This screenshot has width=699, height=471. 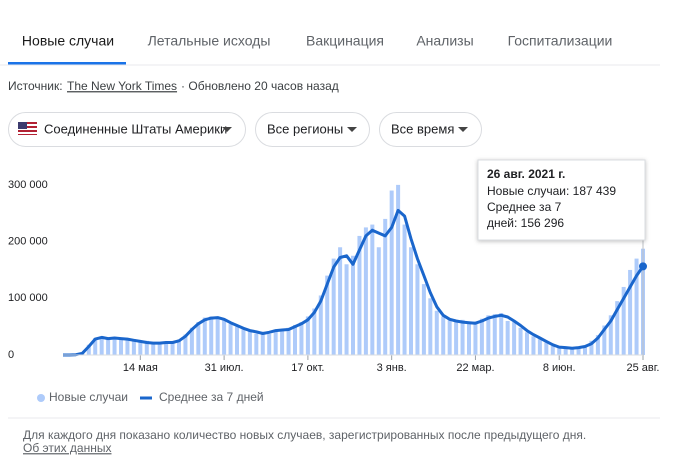 What do you see at coordinates (140, 368) in the screenshot?
I see `x-tick-label: 14 мая` at bounding box center [140, 368].